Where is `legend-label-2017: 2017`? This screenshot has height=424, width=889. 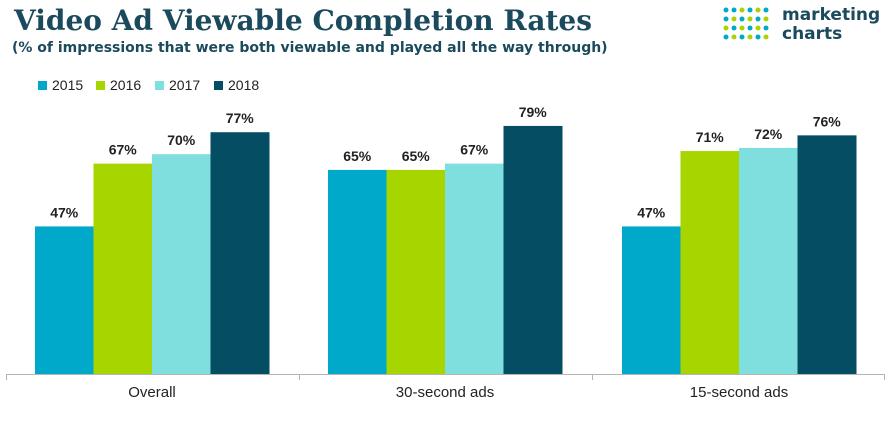 legend-label-2017: 2017 is located at coordinates (184, 85).